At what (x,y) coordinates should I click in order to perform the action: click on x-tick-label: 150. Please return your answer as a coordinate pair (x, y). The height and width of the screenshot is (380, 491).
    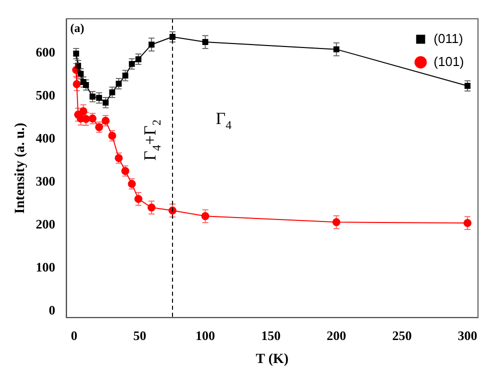
    Looking at the image, I should click on (271, 335).